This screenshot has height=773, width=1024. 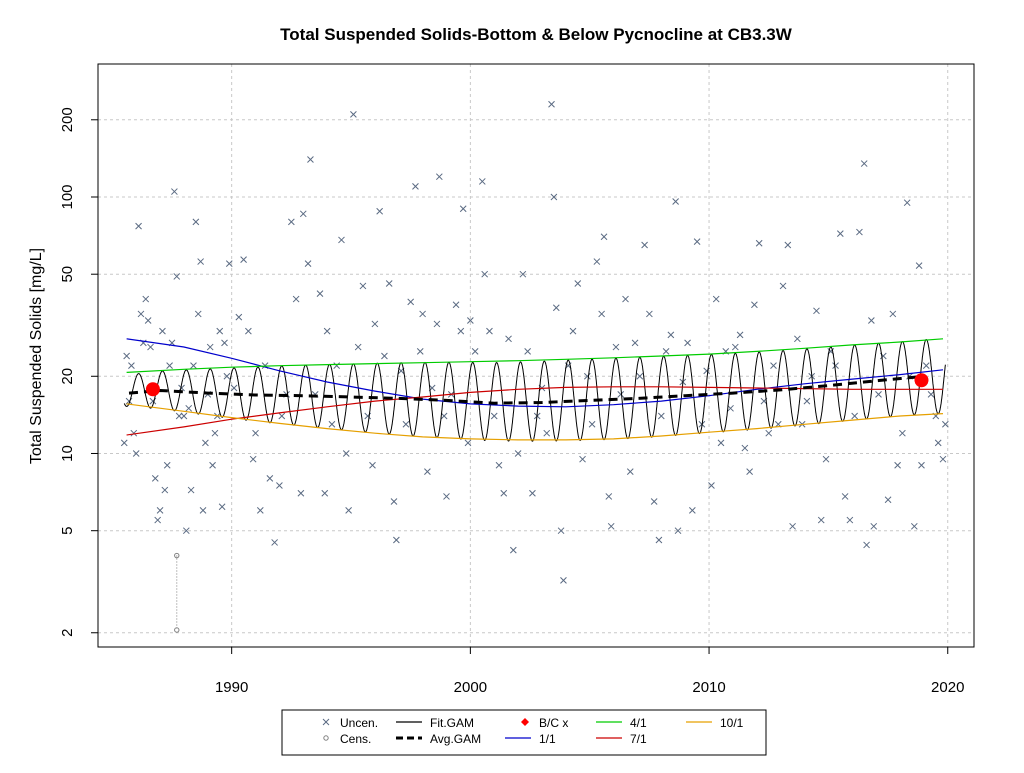 What do you see at coordinates (152, 389) in the screenshot?
I see `baseline-current-marker` at bounding box center [152, 389].